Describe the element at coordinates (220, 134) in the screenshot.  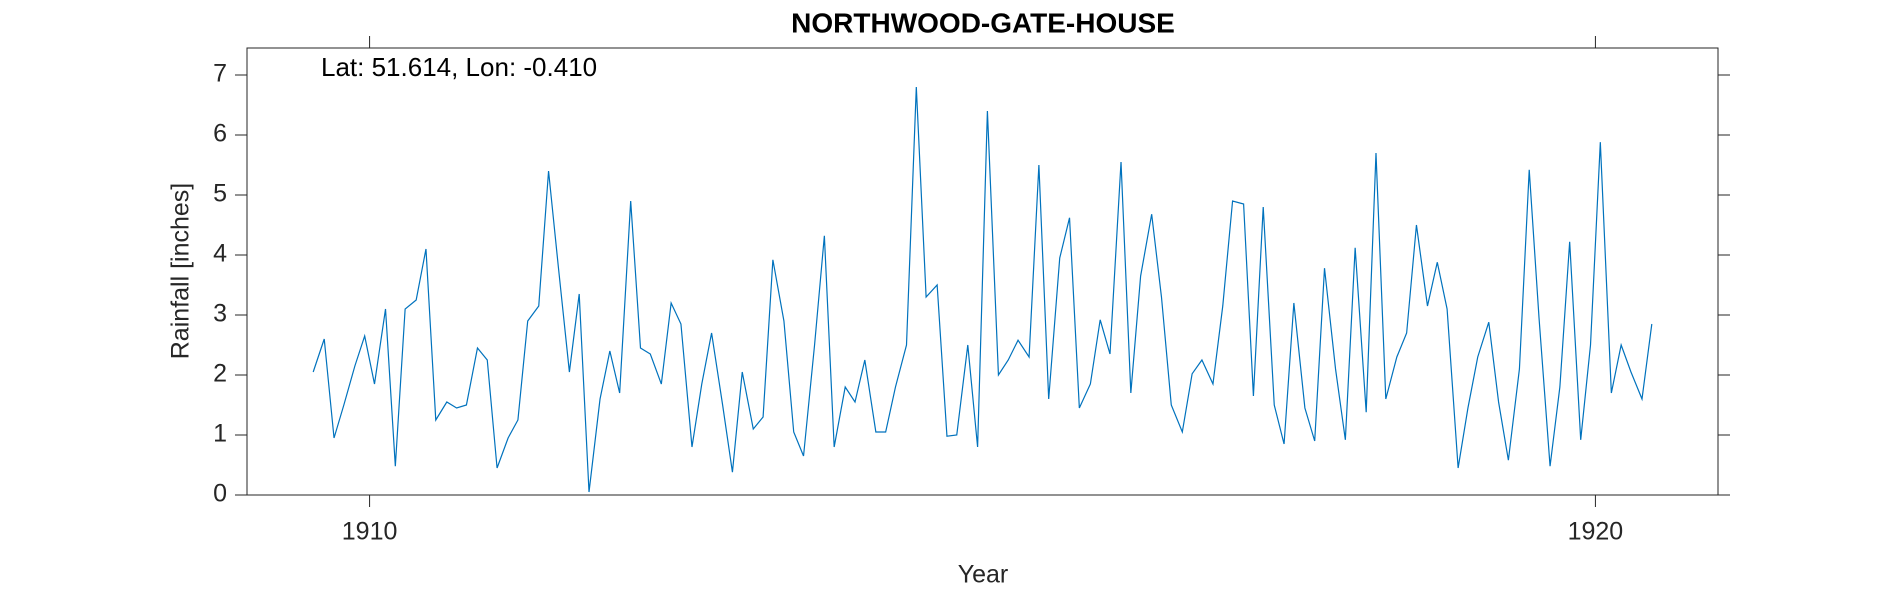
I see `y-tick-label: 6` at that location.